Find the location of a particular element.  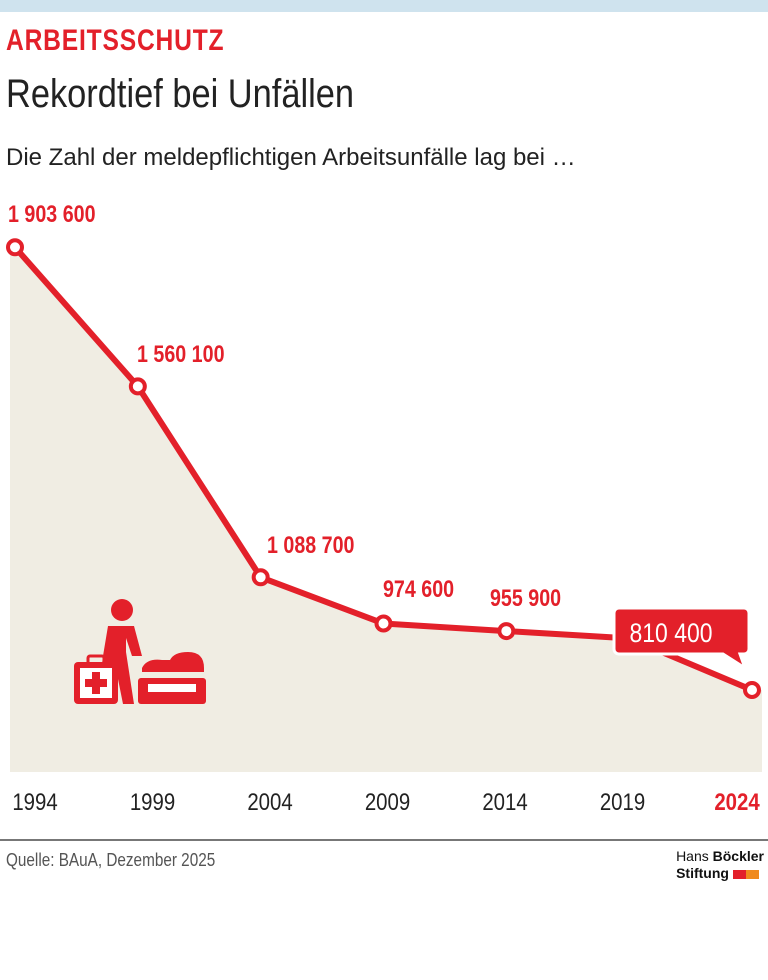

highlight-label: 810 400 is located at coordinates (671, 633).